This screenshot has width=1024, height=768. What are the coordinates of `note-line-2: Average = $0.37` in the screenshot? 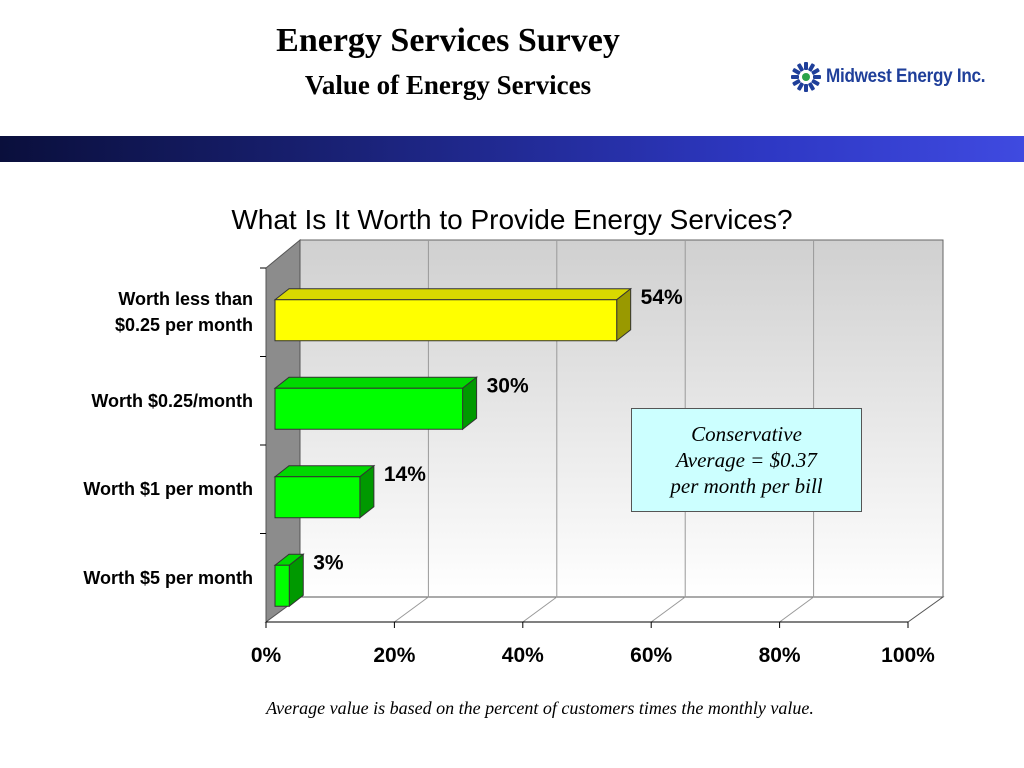 It's located at (746, 460).